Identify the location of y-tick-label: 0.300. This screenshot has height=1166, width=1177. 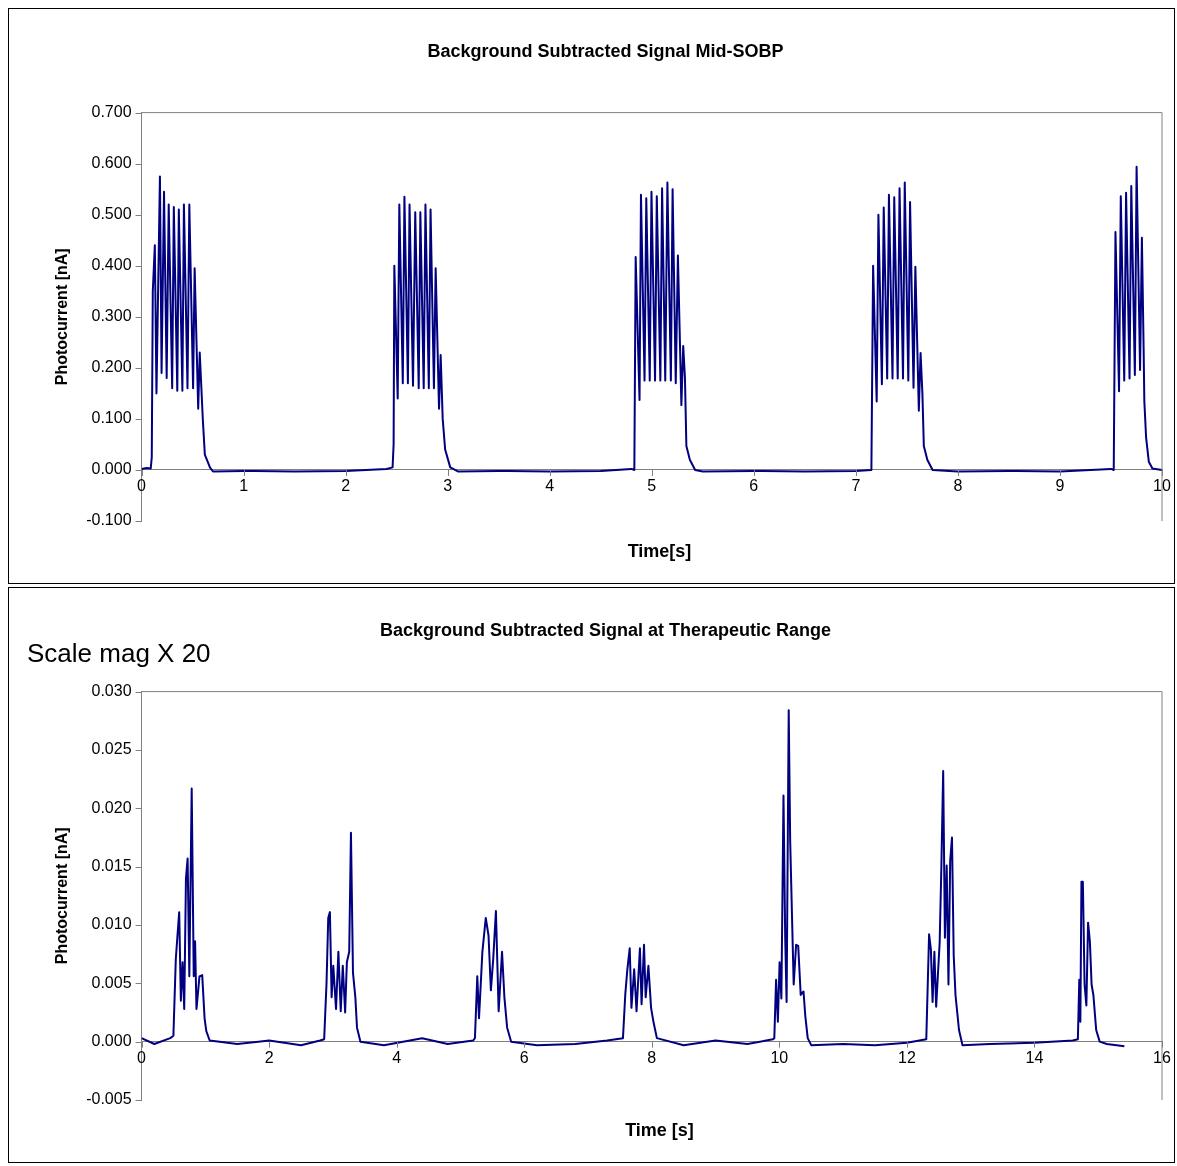
(111, 316).